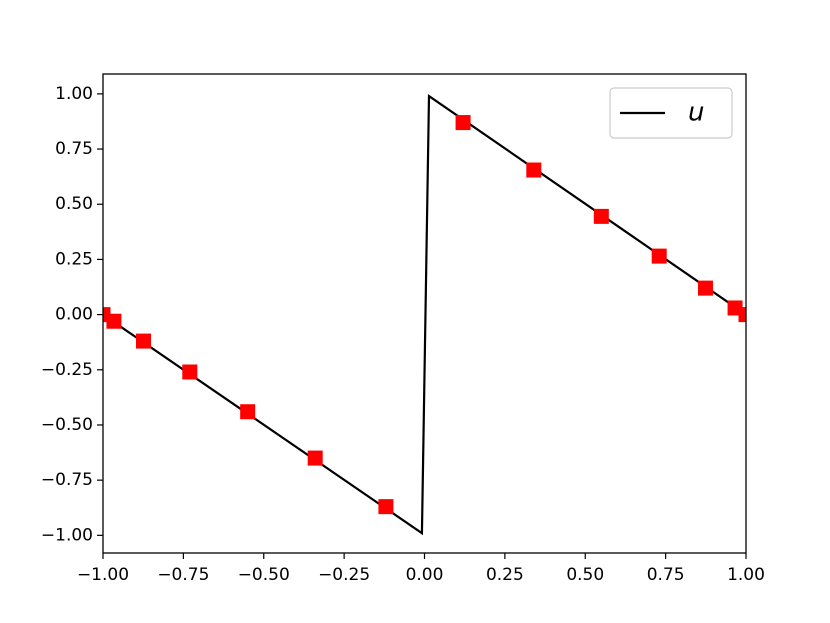 This screenshot has width=830, height=623. What do you see at coordinates (666, 575) in the screenshot?
I see `x-tick-label: 0.75` at bounding box center [666, 575].